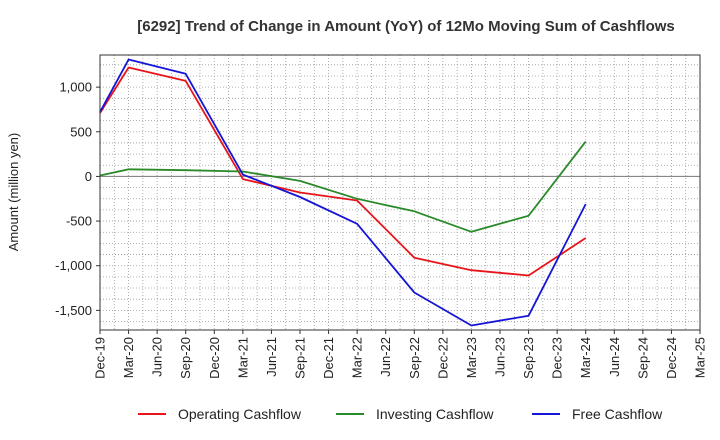 The width and height of the screenshot is (720, 440). What do you see at coordinates (185, 358) in the screenshot?
I see `x-tick-label: Sep-20` at bounding box center [185, 358].